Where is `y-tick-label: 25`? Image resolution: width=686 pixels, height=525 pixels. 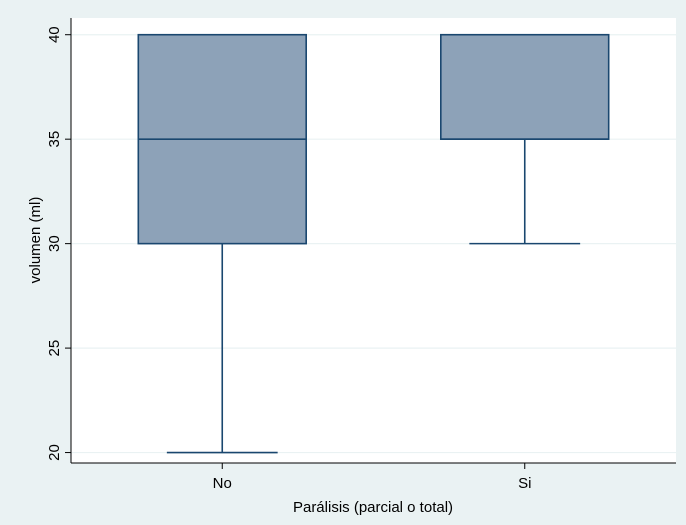
y-tick-label: 25 is located at coordinates (54, 348).